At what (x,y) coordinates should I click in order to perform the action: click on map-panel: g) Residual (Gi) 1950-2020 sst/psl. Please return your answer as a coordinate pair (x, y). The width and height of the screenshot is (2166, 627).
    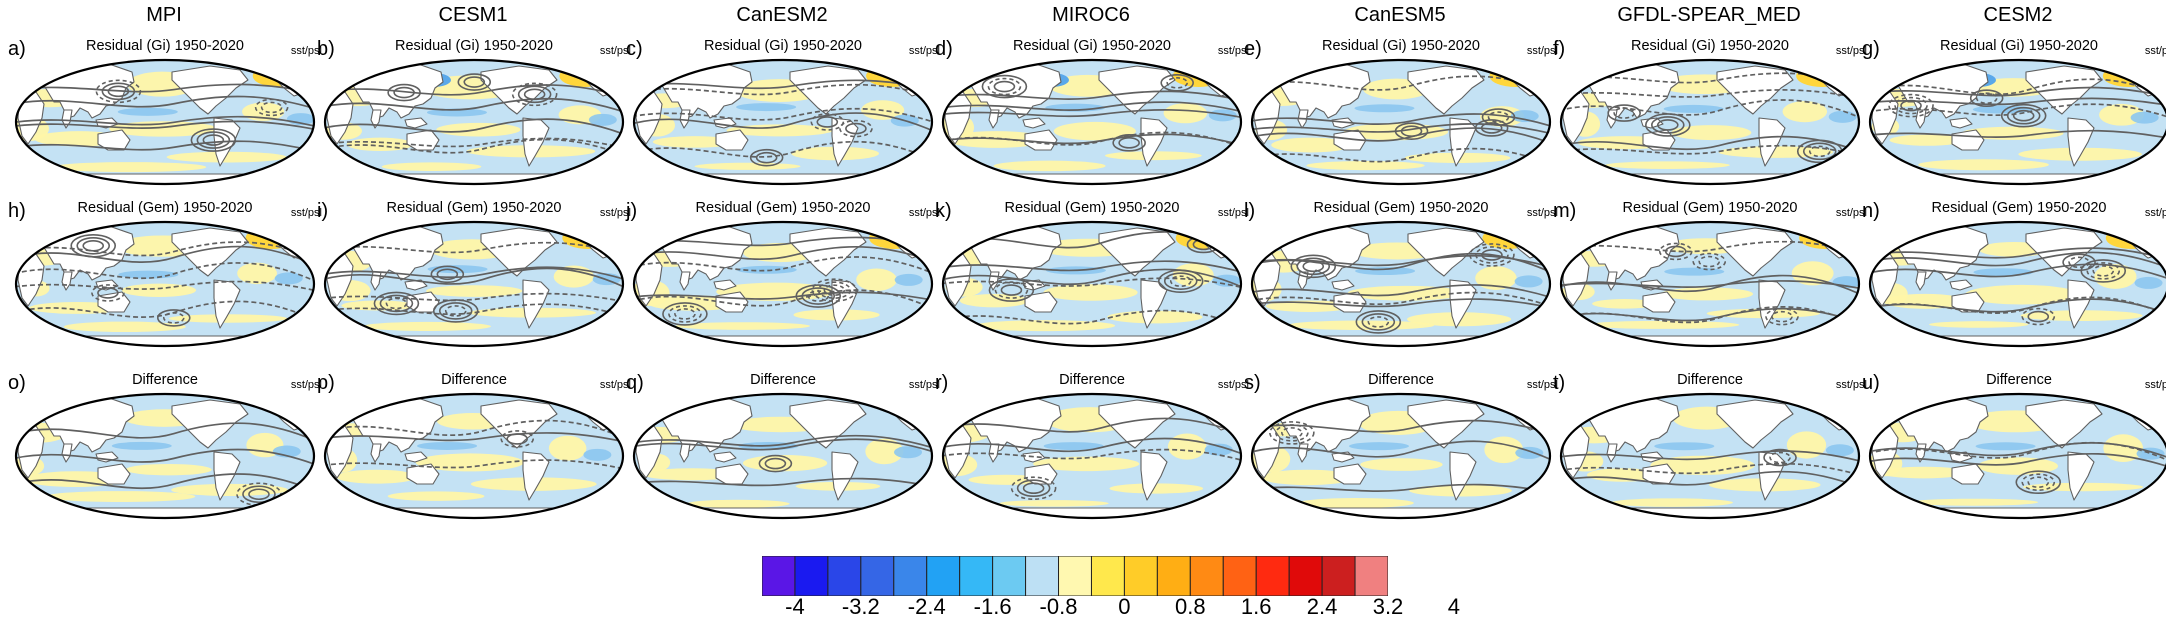
    Looking at the image, I should click on (2014, 111).